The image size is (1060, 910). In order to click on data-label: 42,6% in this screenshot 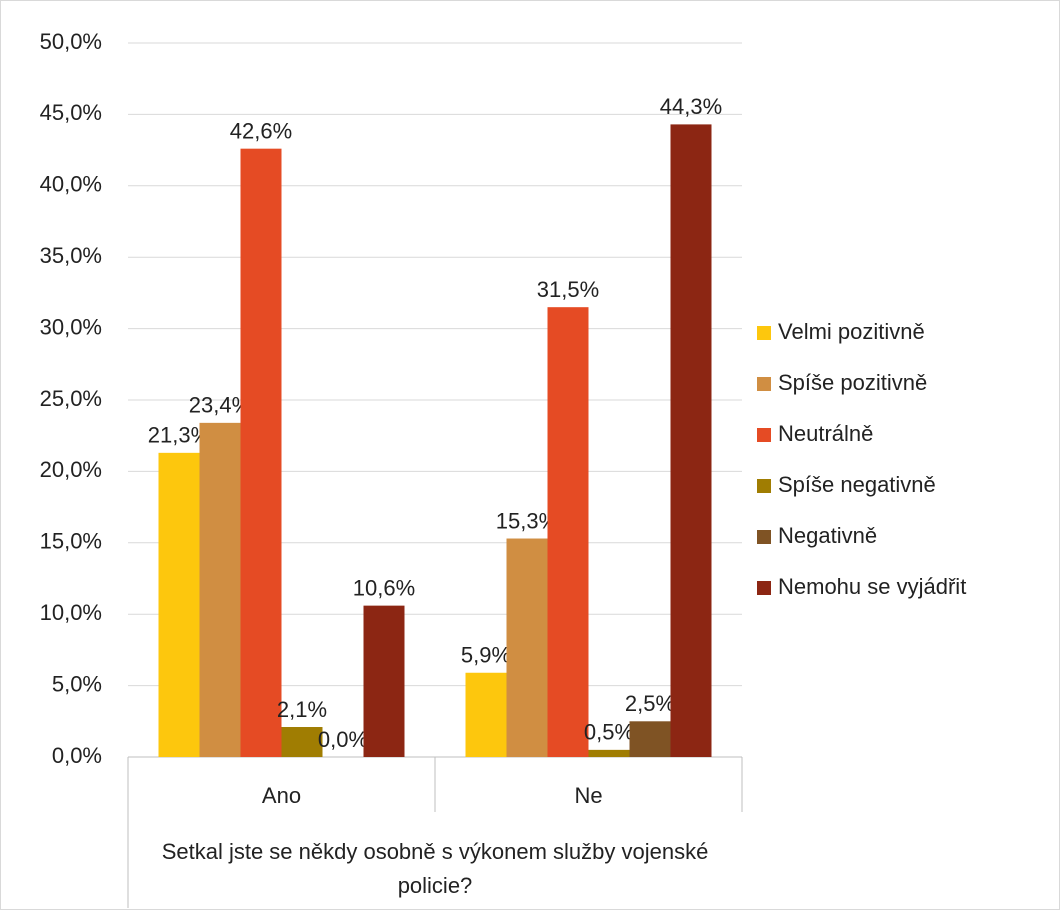, I will do `click(261, 130)`.